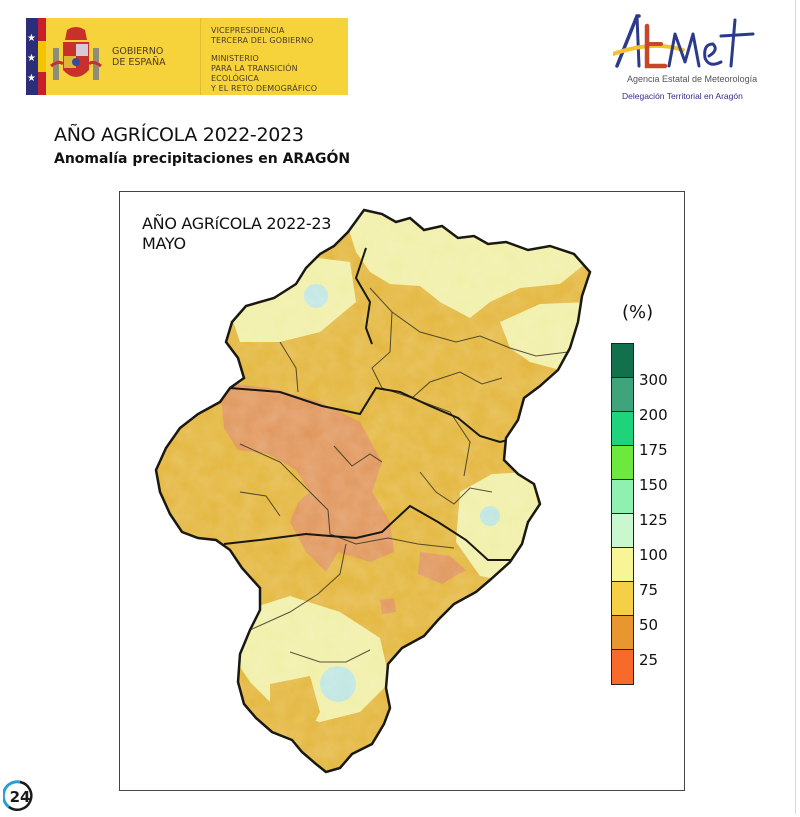 The image size is (800, 817). Describe the element at coordinates (248, 30) in the screenshot. I see `vice-line1: VICEPRESIDENCIA` at that location.